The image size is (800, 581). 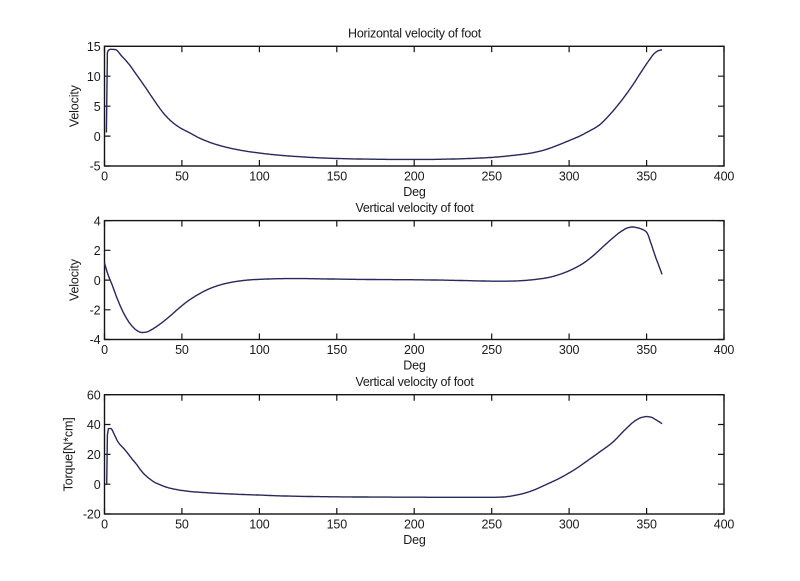 I want to click on svg-text: 60, so click(x=94, y=395).